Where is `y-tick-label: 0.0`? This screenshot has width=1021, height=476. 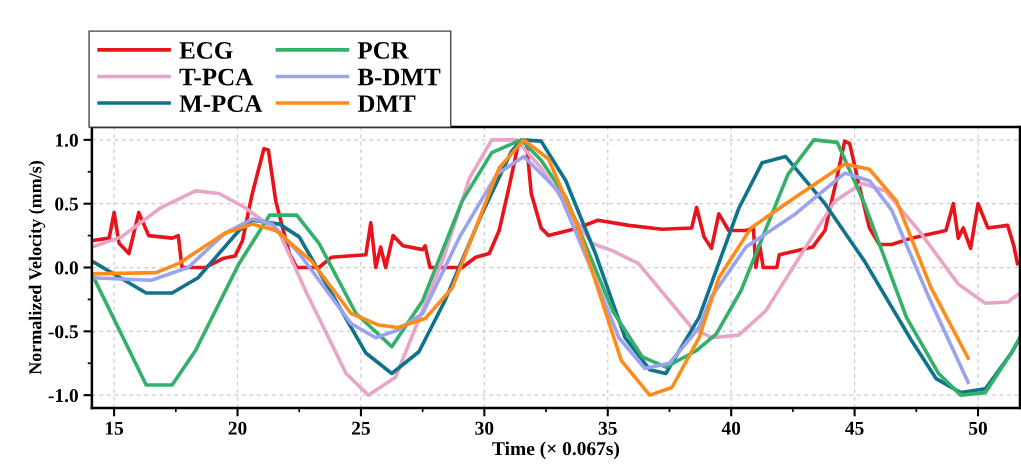
y-tick-label: 0.0 is located at coordinates (66, 268).